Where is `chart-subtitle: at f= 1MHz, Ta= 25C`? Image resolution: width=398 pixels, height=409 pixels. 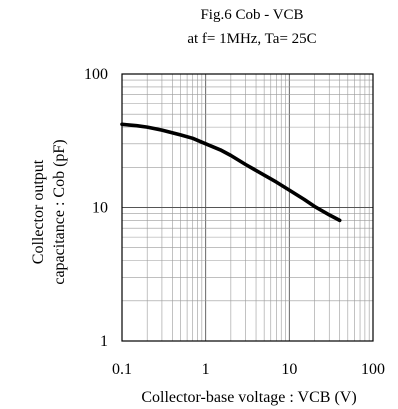 chart-subtitle: at f= 1MHz, Ta= 25C is located at coordinates (251, 39).